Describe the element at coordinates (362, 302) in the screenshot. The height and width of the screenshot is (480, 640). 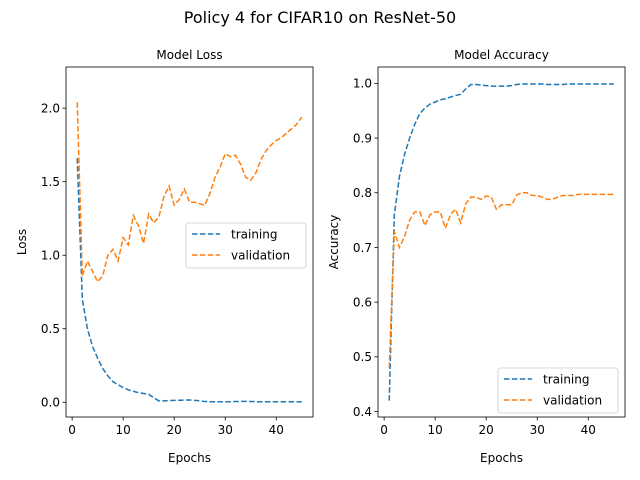
I see `accuracy-y-tick-label: 0.6` at that location.